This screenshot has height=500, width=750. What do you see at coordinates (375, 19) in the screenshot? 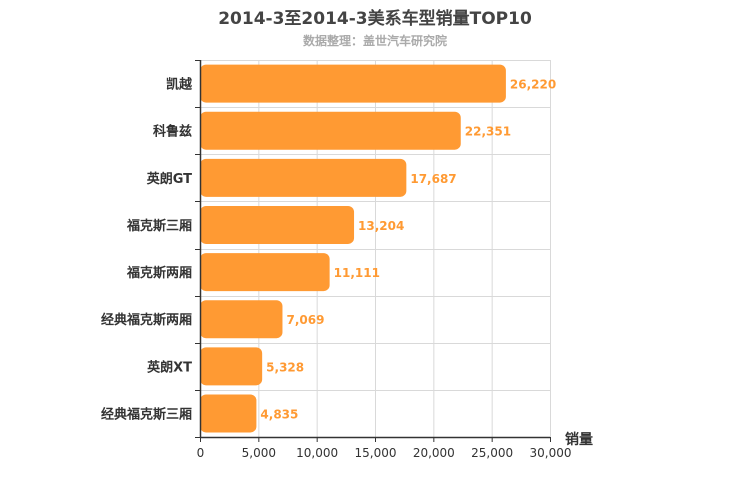
I see `chart-title: 2014-3至2014-3美系车型销量TOP10` at bounding box center [375, 19].